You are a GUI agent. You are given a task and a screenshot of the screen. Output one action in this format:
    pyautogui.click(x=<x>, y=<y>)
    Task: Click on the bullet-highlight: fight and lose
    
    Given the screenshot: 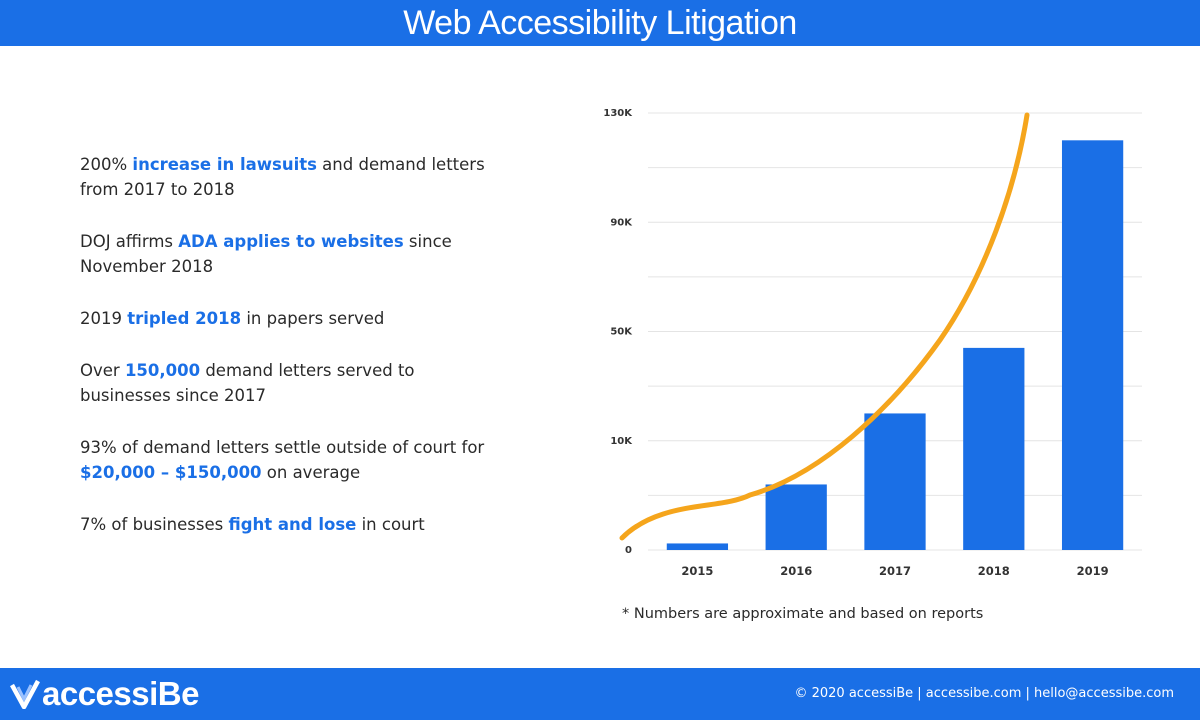 What is the action you would take?
    pyautogui.click(x=292, y=524)
    